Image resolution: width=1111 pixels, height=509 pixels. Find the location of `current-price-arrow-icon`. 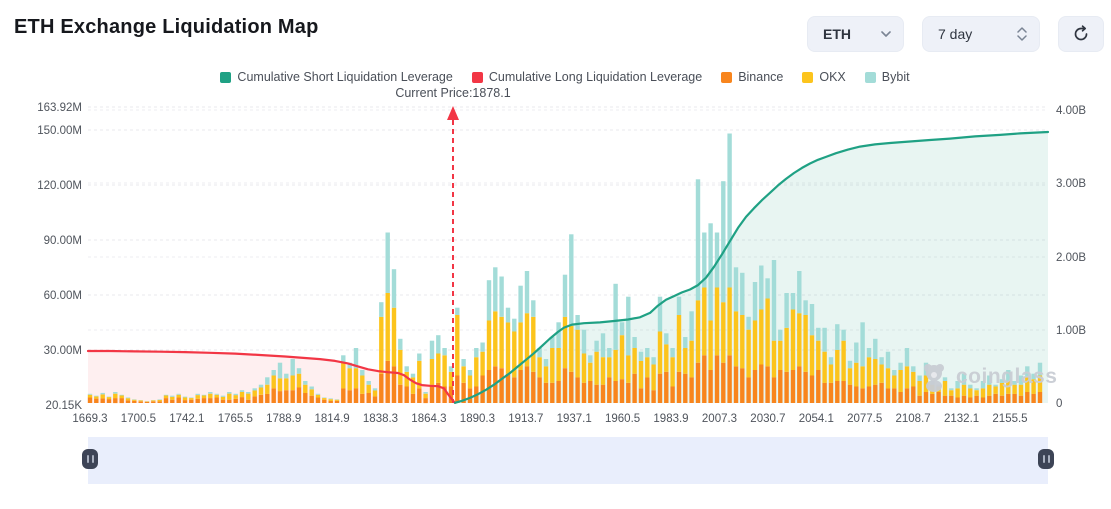

current-price-arrow-icon is located at coordinates (453, 113).